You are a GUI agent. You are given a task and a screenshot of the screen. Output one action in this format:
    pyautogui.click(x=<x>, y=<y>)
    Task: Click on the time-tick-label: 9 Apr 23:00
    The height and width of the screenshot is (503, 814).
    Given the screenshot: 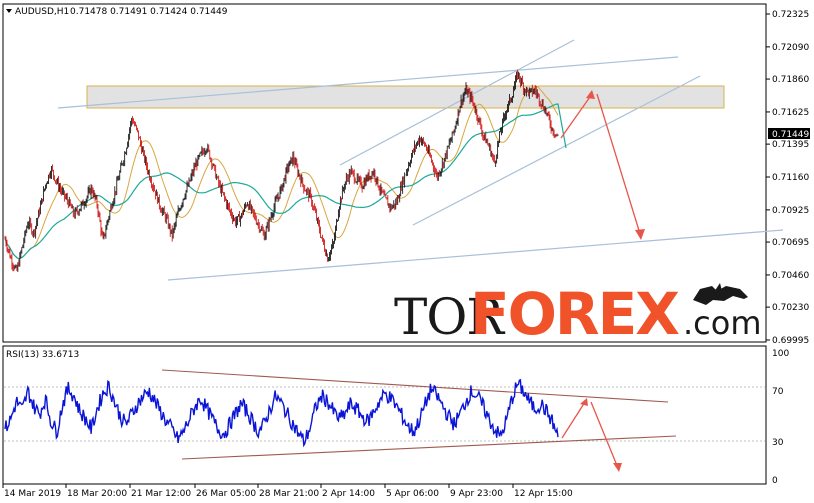 What is the action you would take?
    pyautogui.click(x=476, y=494)
    